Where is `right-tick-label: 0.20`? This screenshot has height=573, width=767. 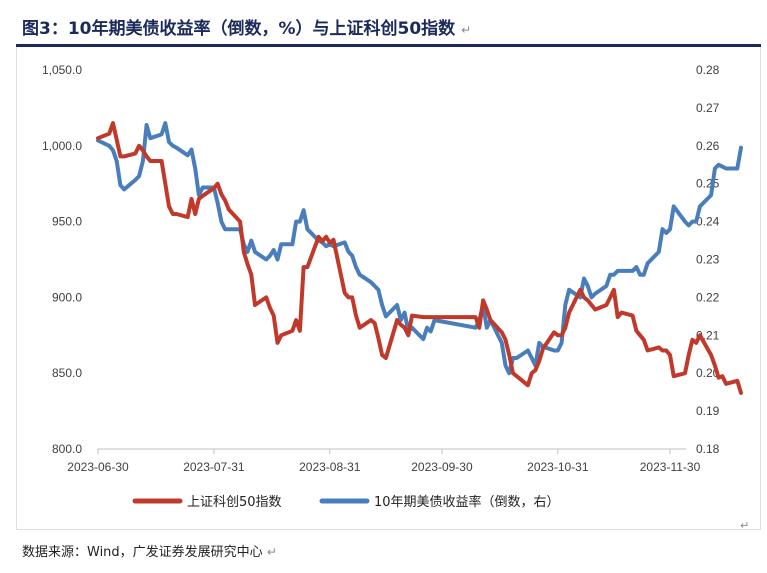 right-tick-label: 0.20 is located at coordinates (708, 373).